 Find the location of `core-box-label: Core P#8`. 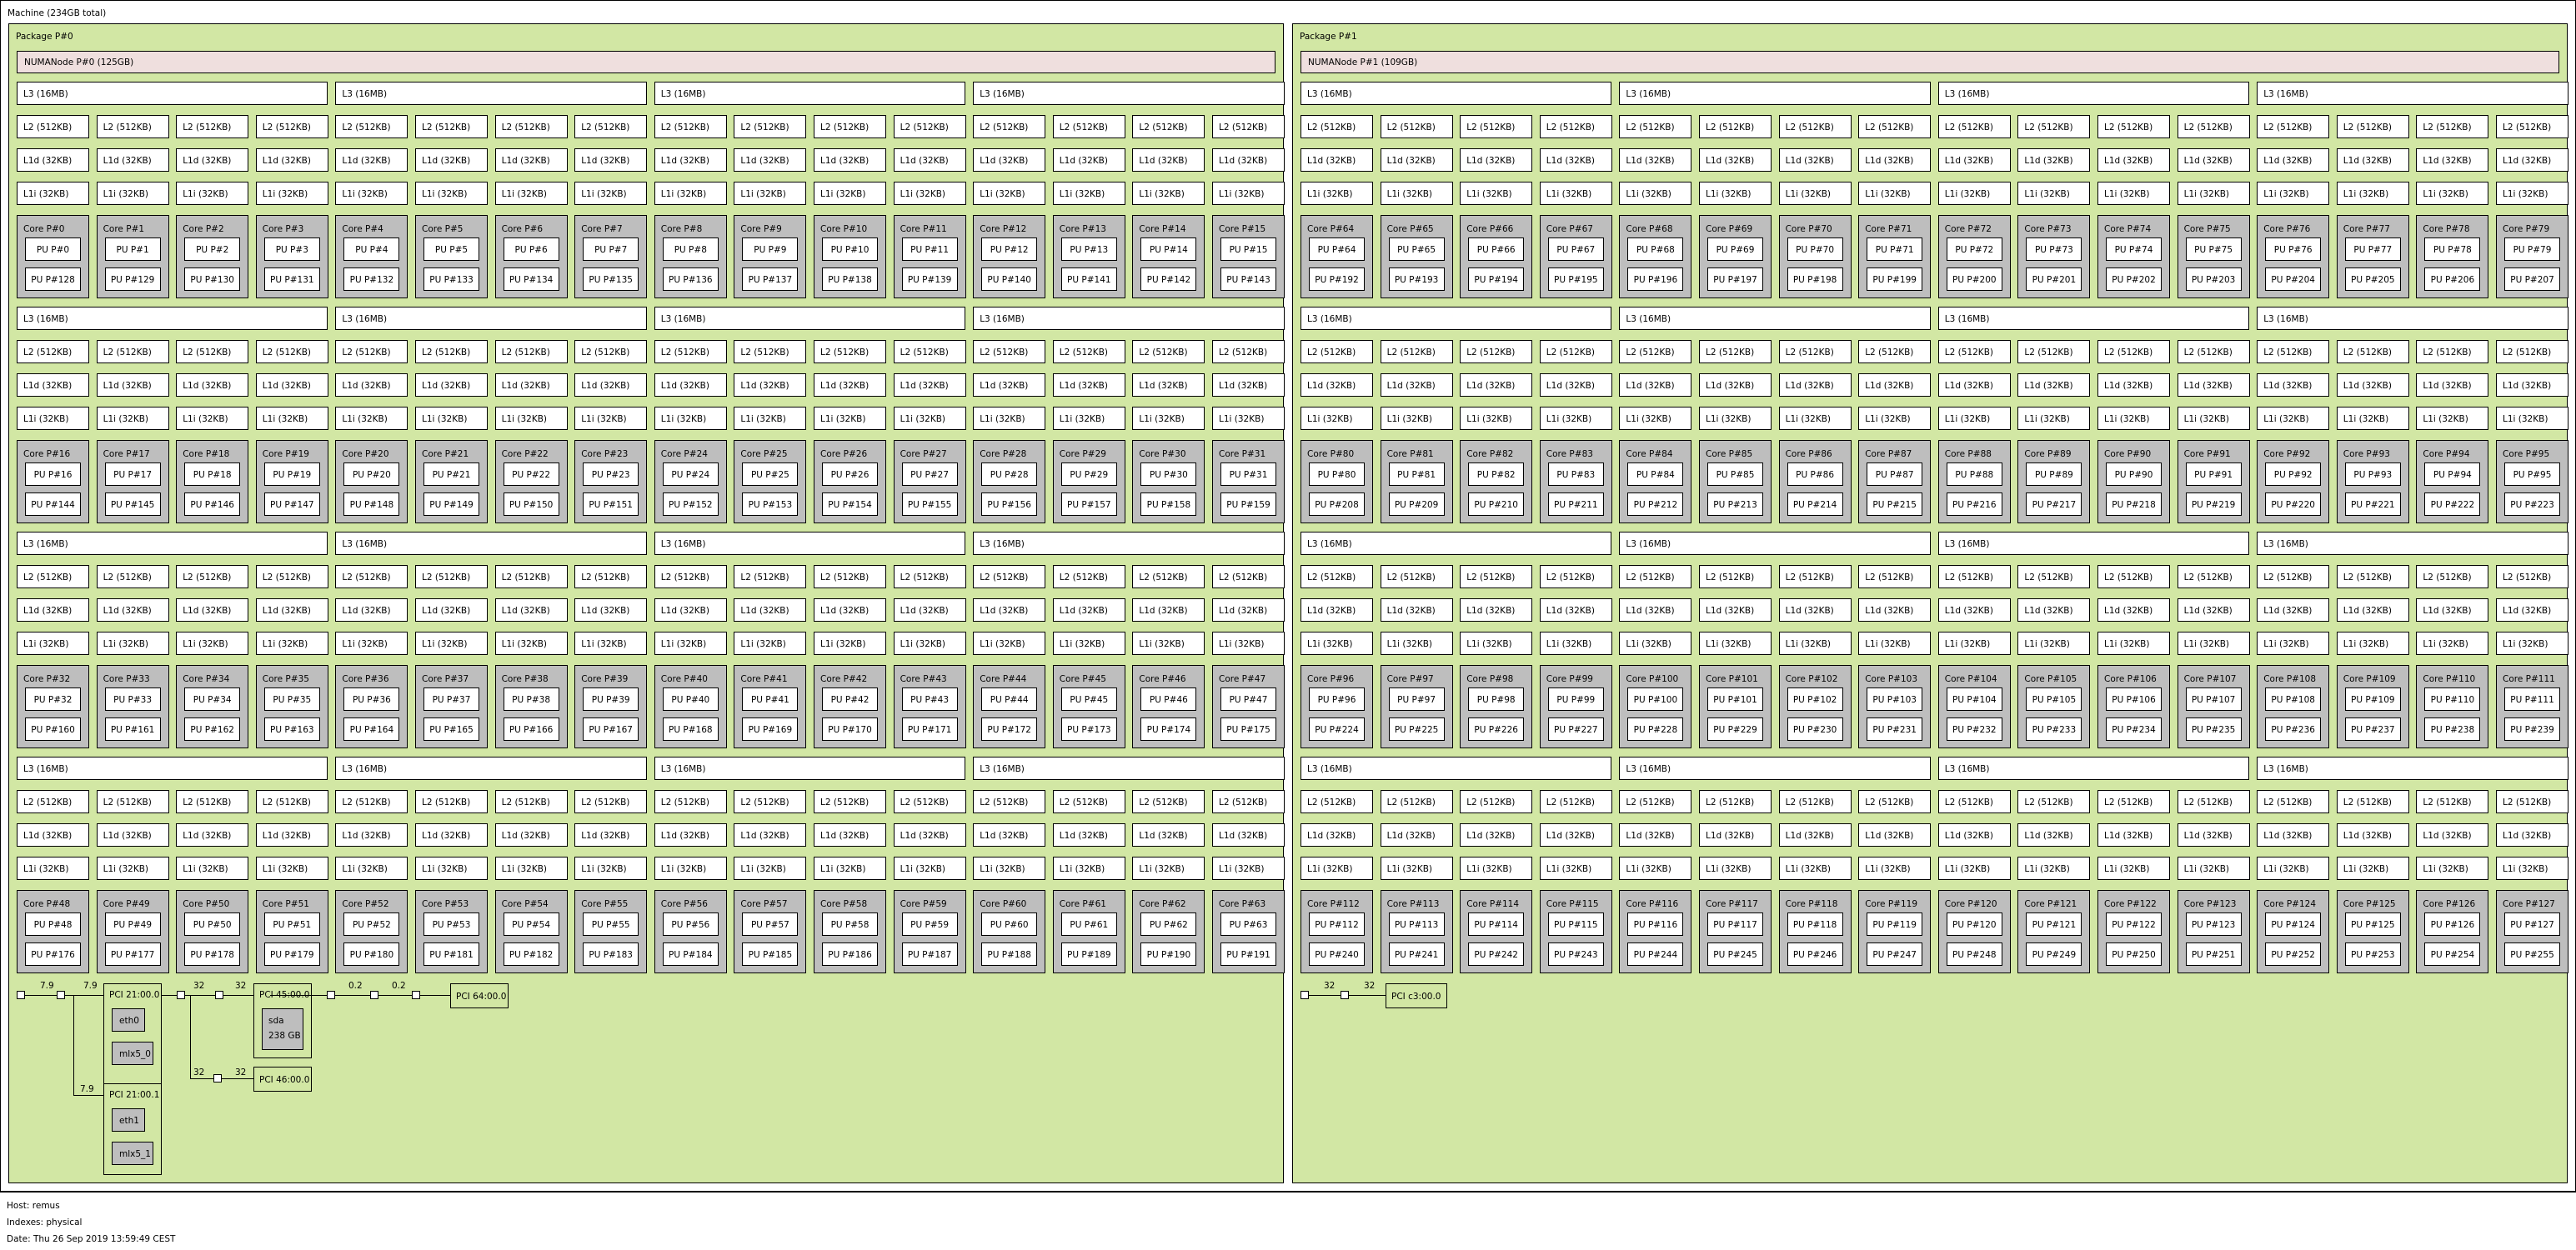

core-box-label: Core P#8 is located at coordinates (681, 229).